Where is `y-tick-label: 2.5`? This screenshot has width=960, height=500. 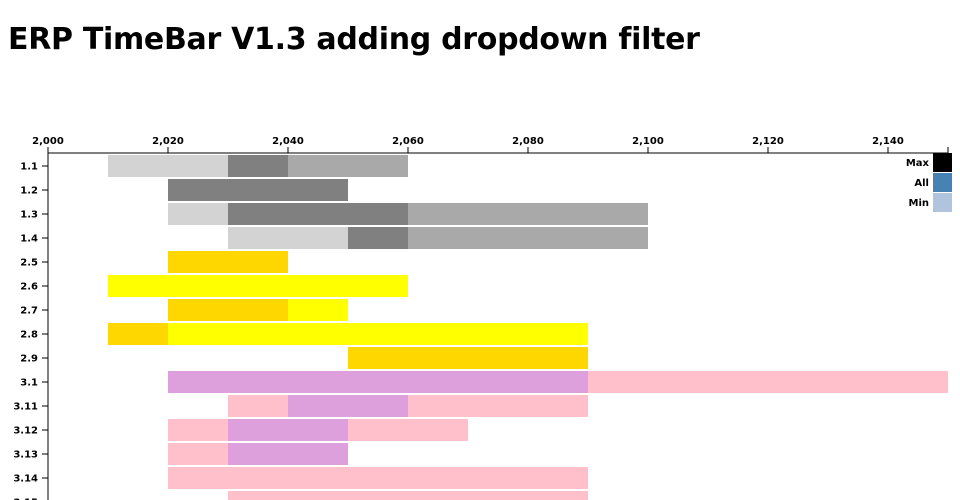 y-tick-label: 2.5 is located at coordinates (29, 263).